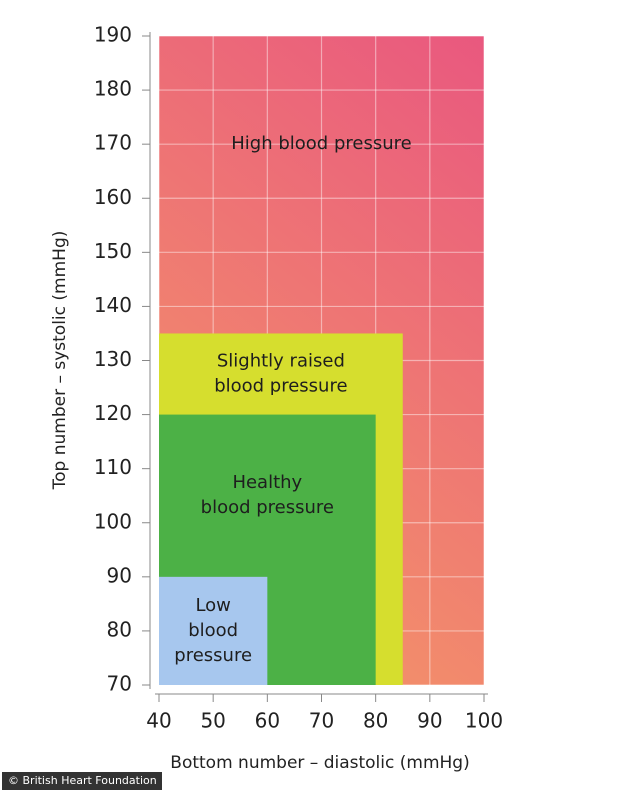 The width and height of the screenshot is (634, 790). What do you see at coordinates (321, 721) in the screenshot?
I see `x-tick-label: 70` at bounding box center [321, 721].